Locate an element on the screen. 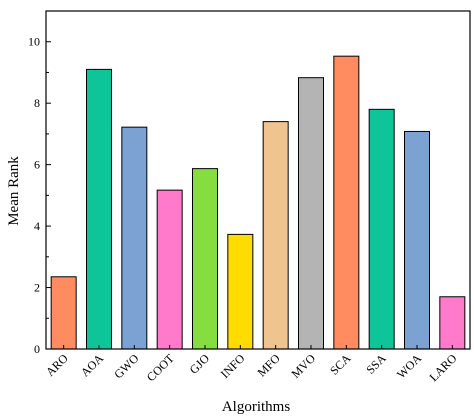 This screenshot has width=474, height=419. x-axis-title: Algorithms is located at coordinates (256, 407).